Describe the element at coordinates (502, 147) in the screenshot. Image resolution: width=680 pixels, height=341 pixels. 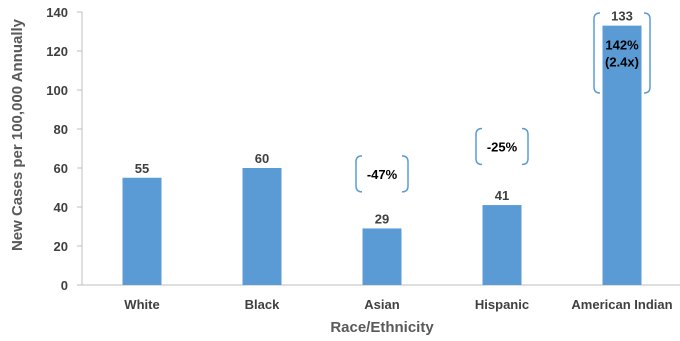
I see `annotation-text: -25%` at that location.